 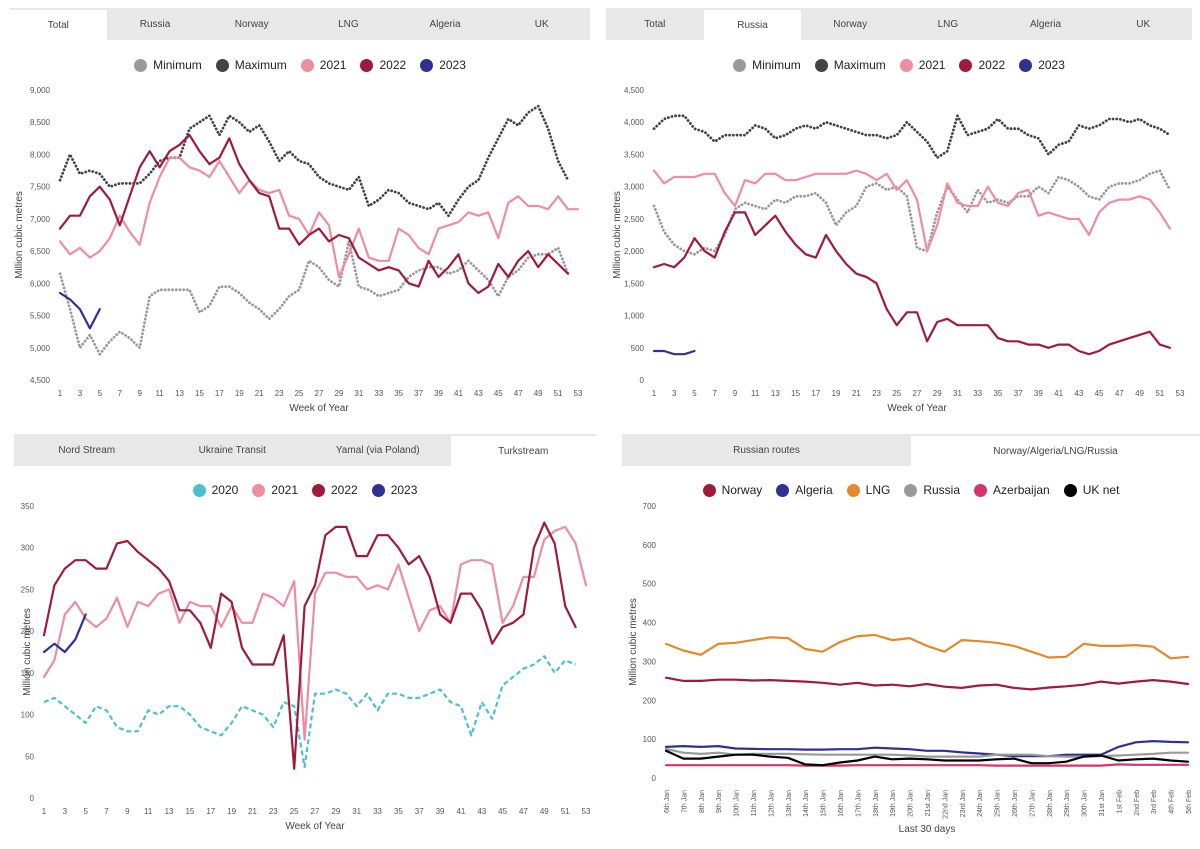 What do you see at coordinates (650, 506) in the screenshot?
I see `y-tick-label: 700` at bounding box center [650, 506].